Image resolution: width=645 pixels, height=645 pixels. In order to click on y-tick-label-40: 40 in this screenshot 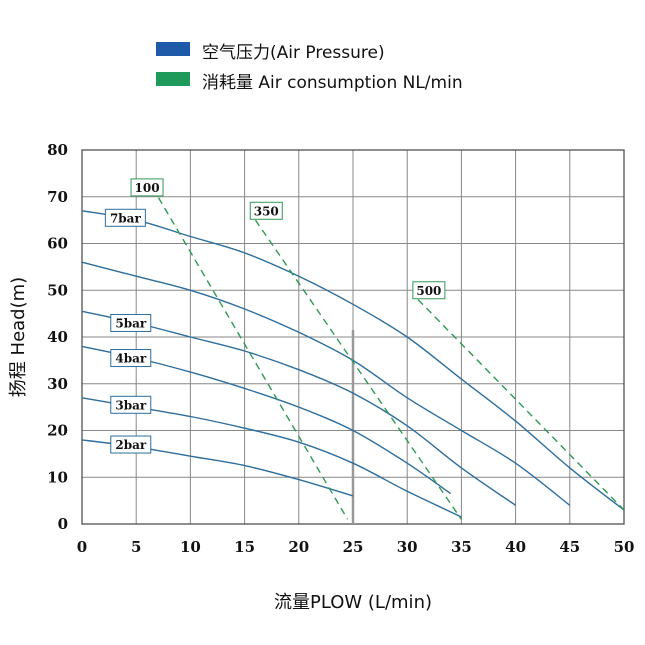, I will do `click(57, 337)`.